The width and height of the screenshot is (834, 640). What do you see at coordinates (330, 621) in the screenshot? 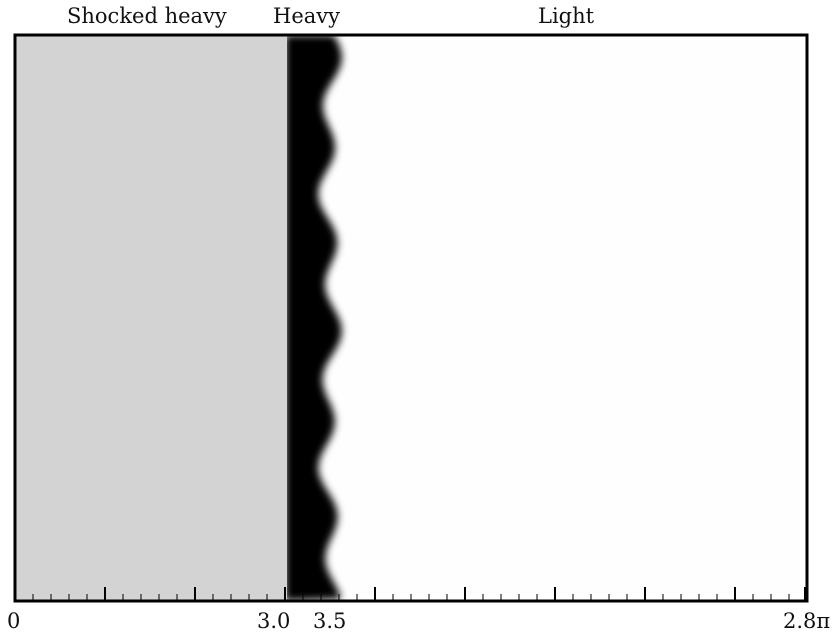
I see `tick-label-interface-right: 3.5` at bounding box center [330, 621].